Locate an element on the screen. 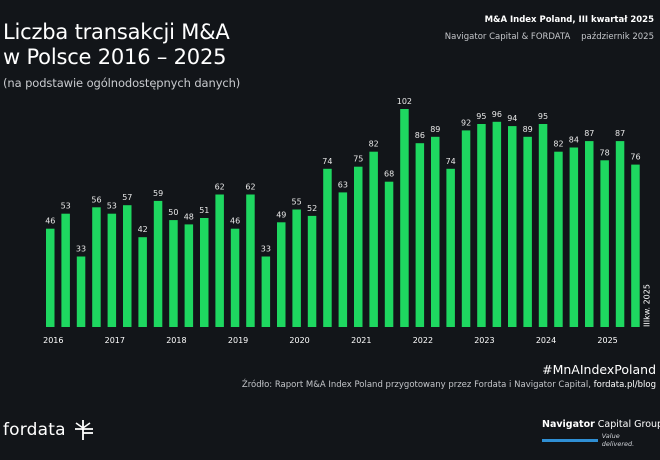 This screenshot has height=460, width=660. bar-q1-2018 is located at coordinates (173, 273).